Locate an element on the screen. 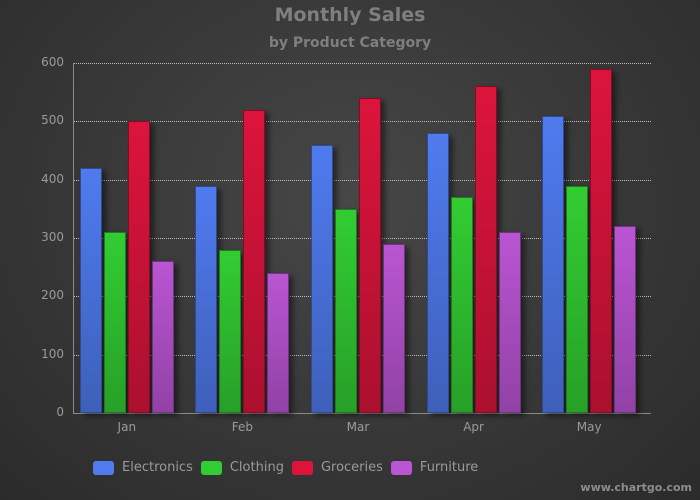 The height and width of the screenshot is (500, 700). grid-line is located at coordinates (362, 63).